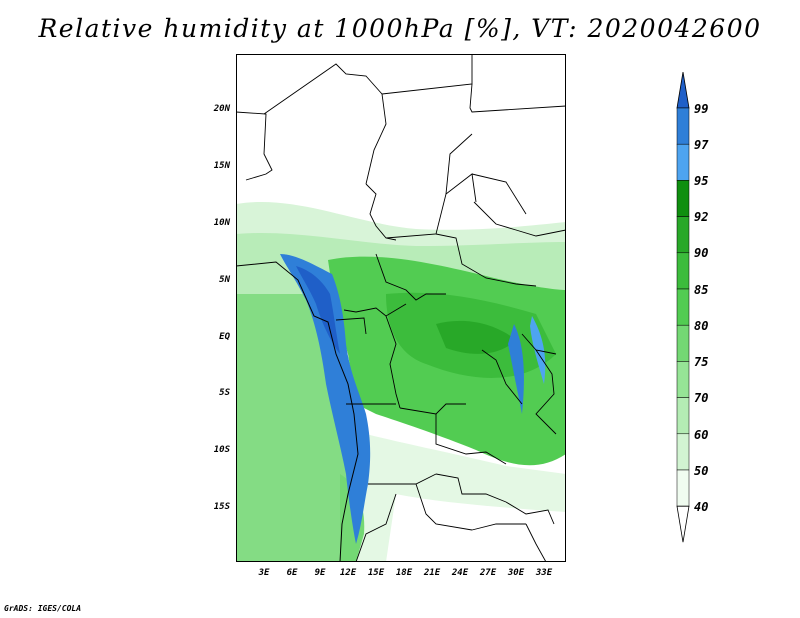 The image size is (800, 618). What do you see at coordinates (460, 573) in the screenshot?
I see `lon-tick-label: 24E` at bounding box center [460, 573].